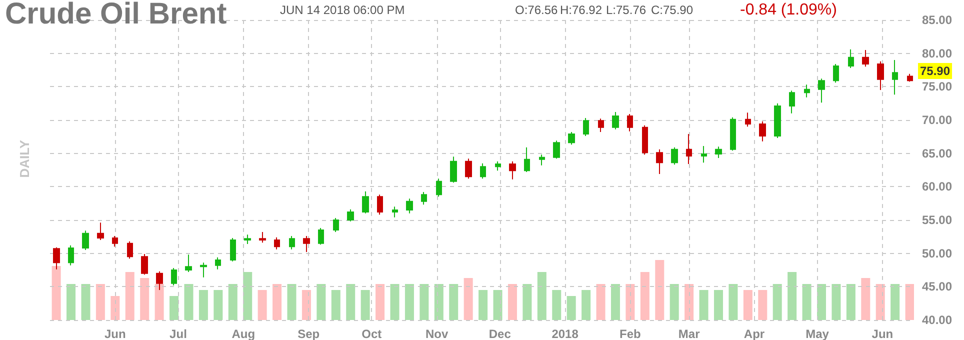 This screenshot has height=340, width=964. I want to click on y-tick-label: 65.00, so click(937, 153).